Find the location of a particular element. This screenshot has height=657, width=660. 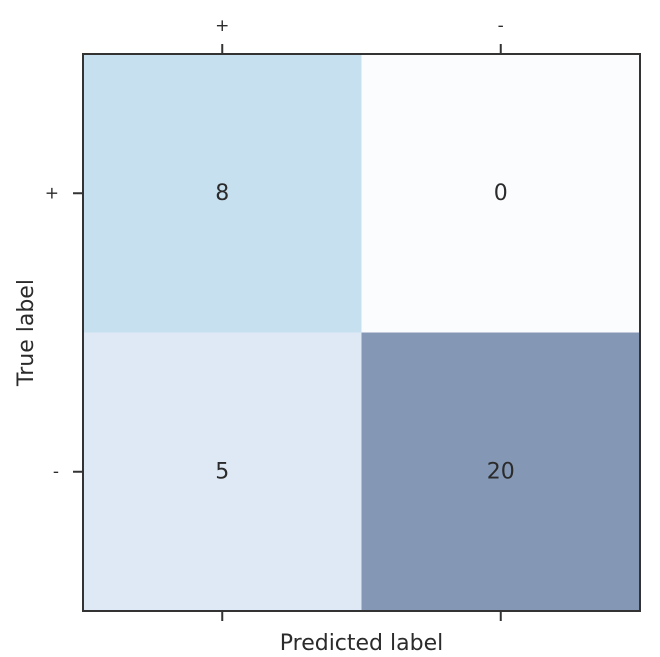

y-axis-label: True label is located at coordinates (26, 333).